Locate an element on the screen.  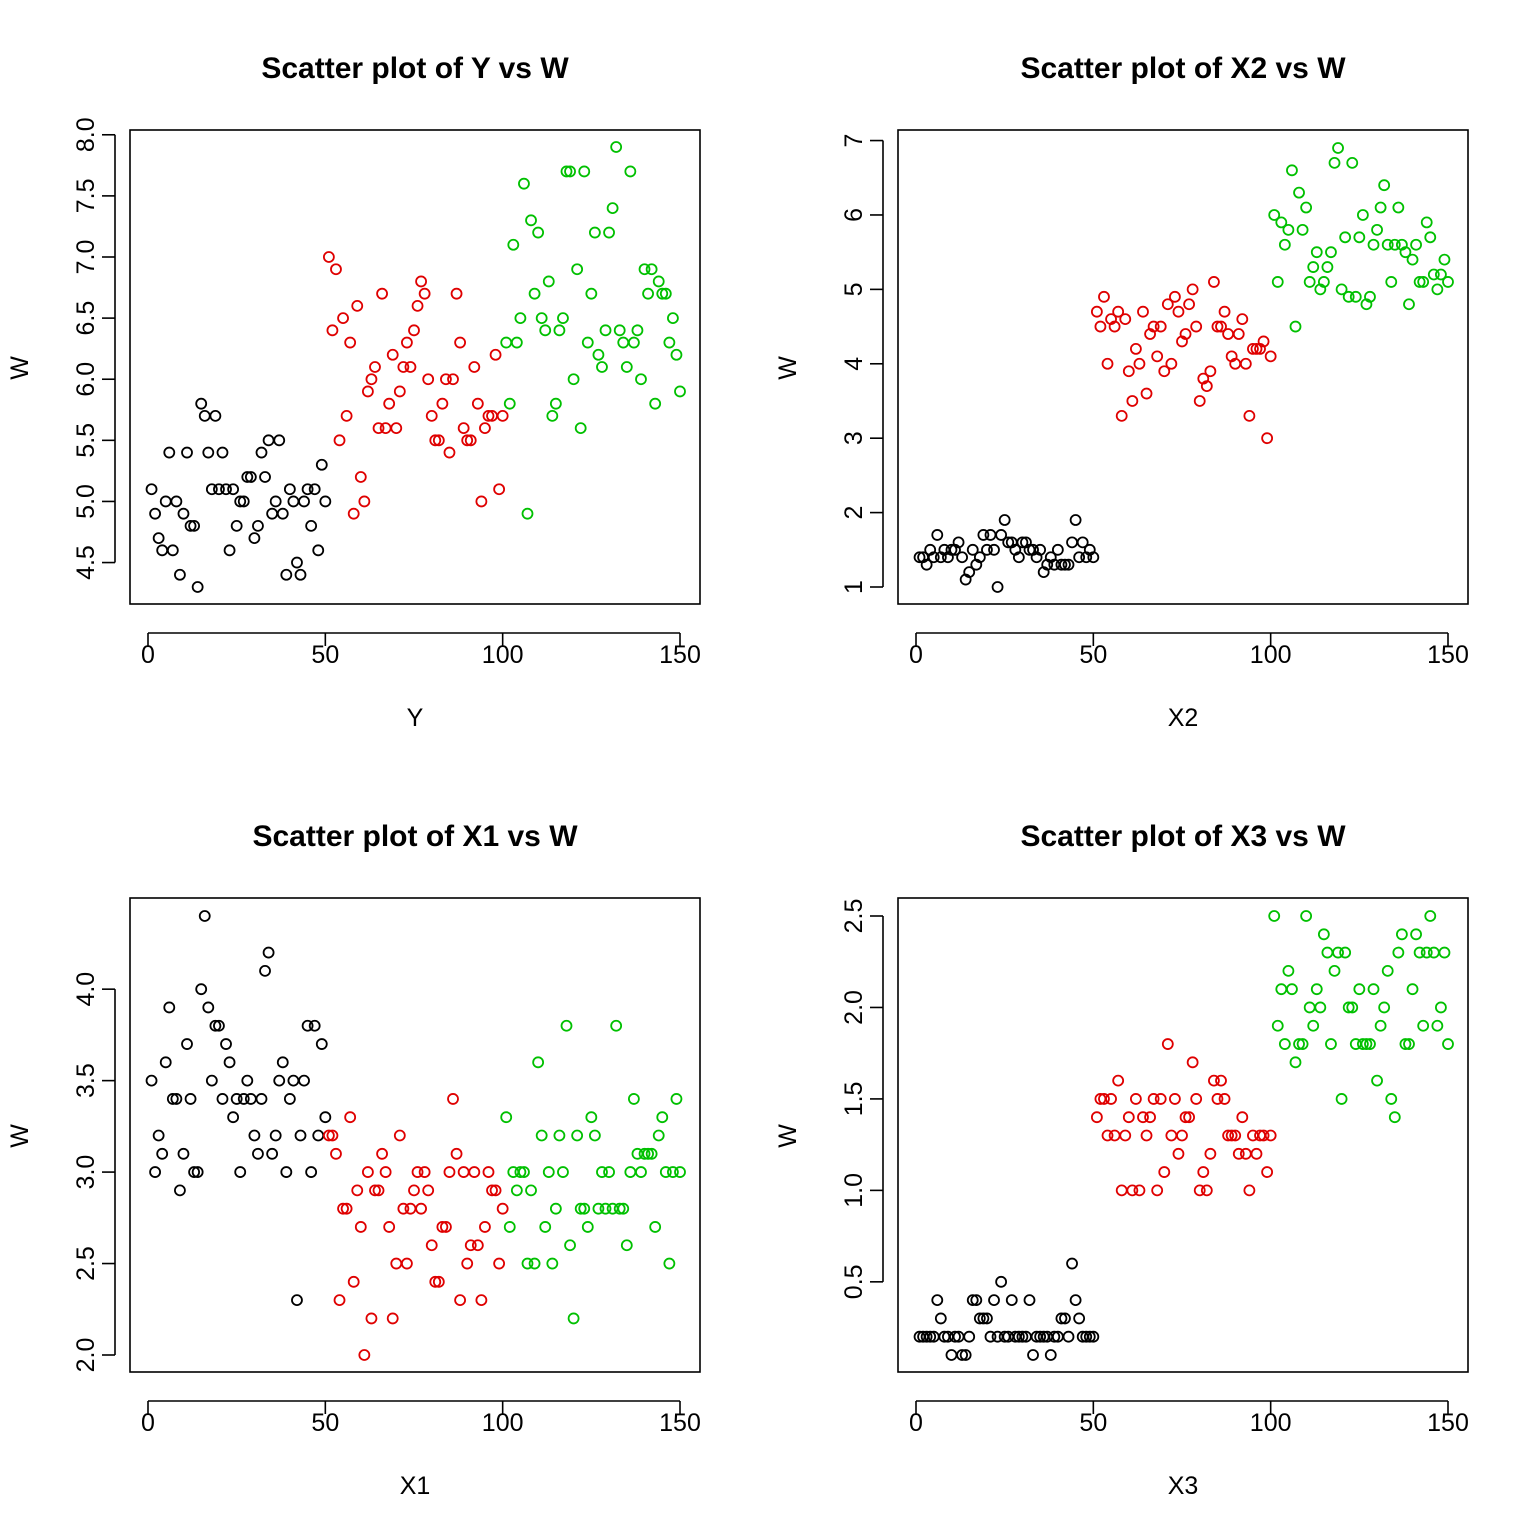
y-tick-label: 6.0 is located at coordinates (86, 379).